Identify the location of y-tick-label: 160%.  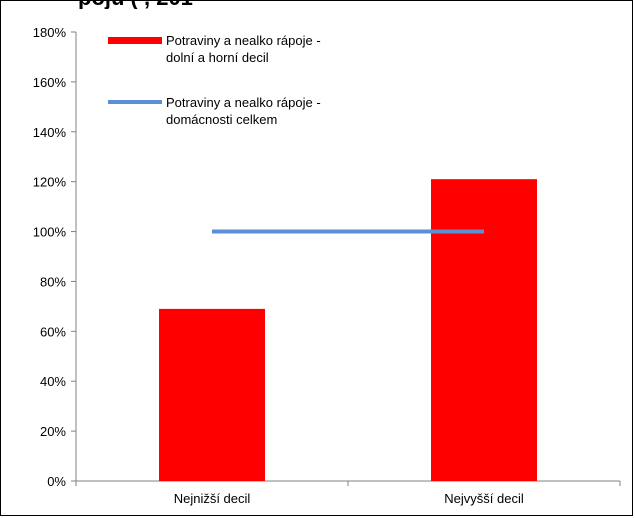
(50, 82).